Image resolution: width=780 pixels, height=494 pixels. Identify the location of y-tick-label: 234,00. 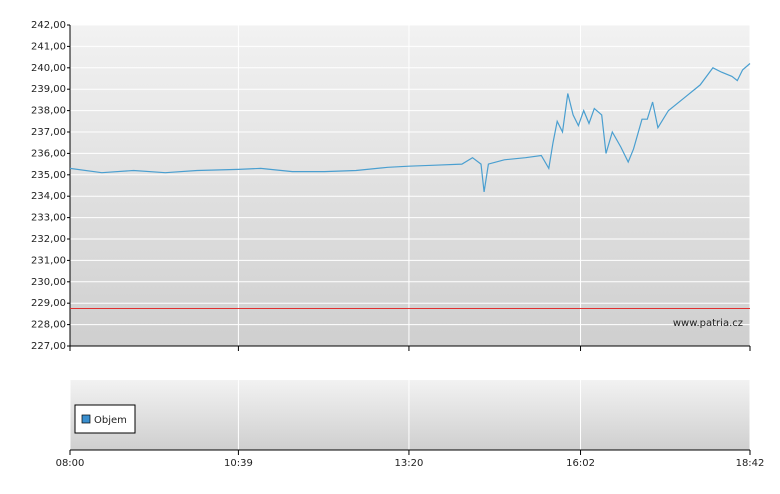
(48, 196).